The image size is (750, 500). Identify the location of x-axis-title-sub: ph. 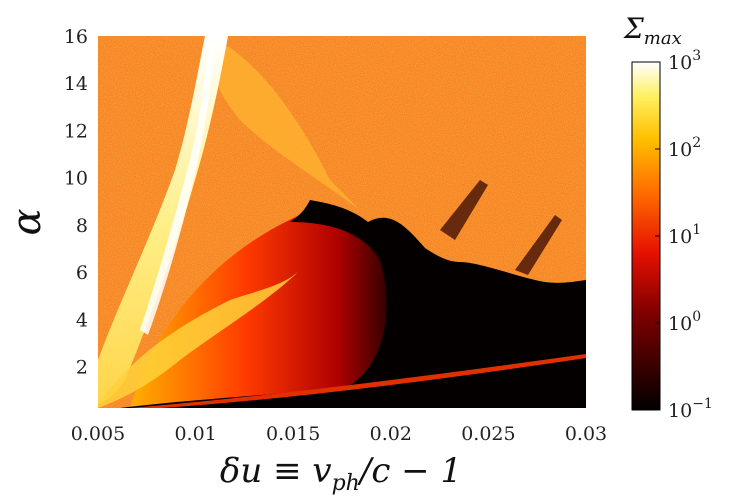
(346, 483).